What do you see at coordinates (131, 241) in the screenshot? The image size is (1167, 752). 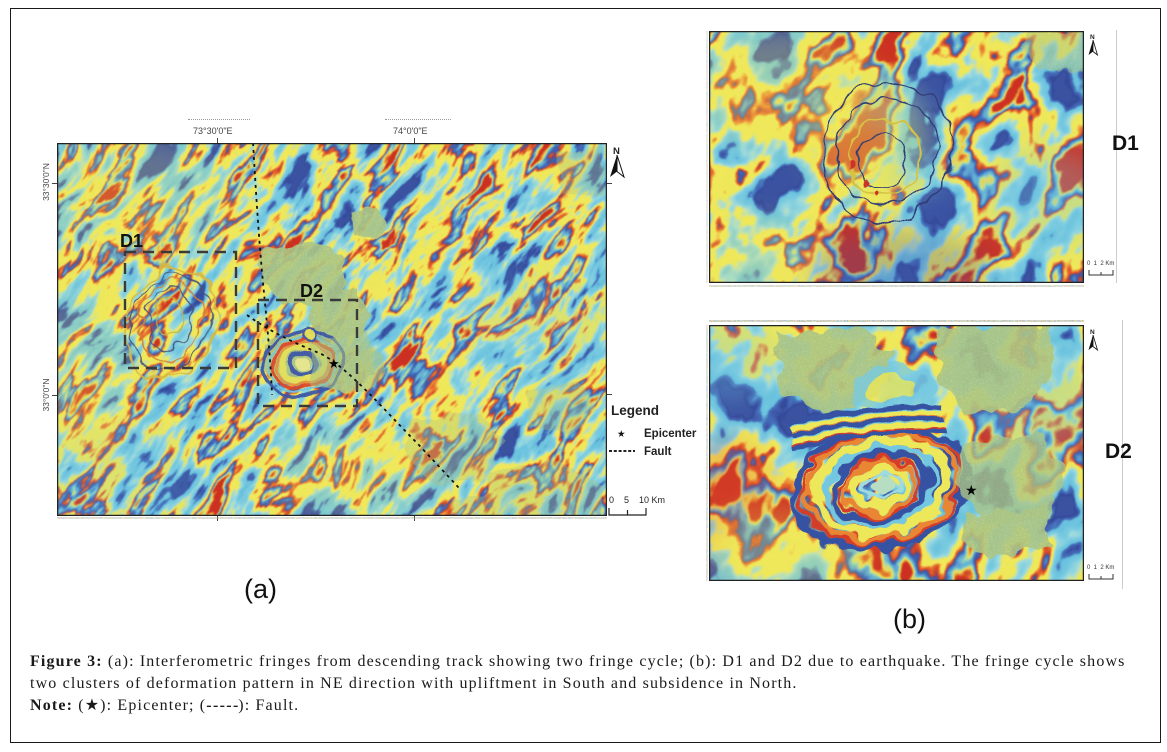 I see `svg-text: D1` at bounding box center [131, 241].